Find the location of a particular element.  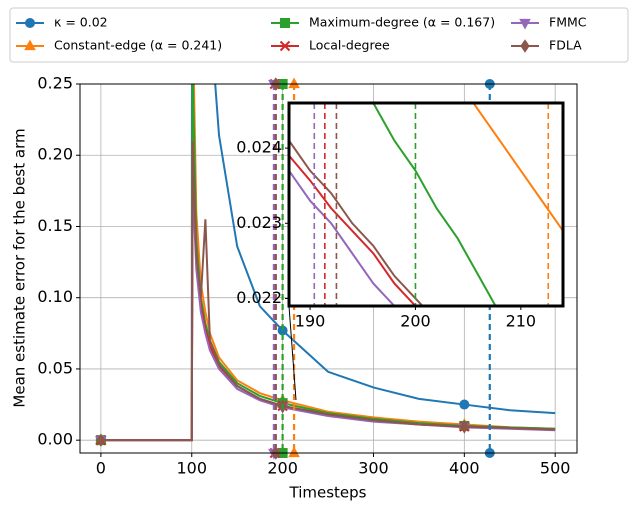

inset-y-tick-label: 0.022 is located at coordinates (259, 297).